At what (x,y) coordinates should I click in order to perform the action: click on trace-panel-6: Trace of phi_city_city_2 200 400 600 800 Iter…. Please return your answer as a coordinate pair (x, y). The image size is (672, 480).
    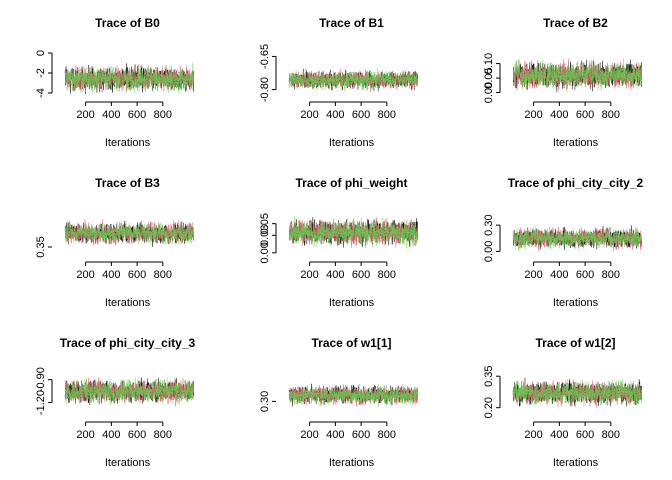
    Looking at the image, I should click on (563, 242).